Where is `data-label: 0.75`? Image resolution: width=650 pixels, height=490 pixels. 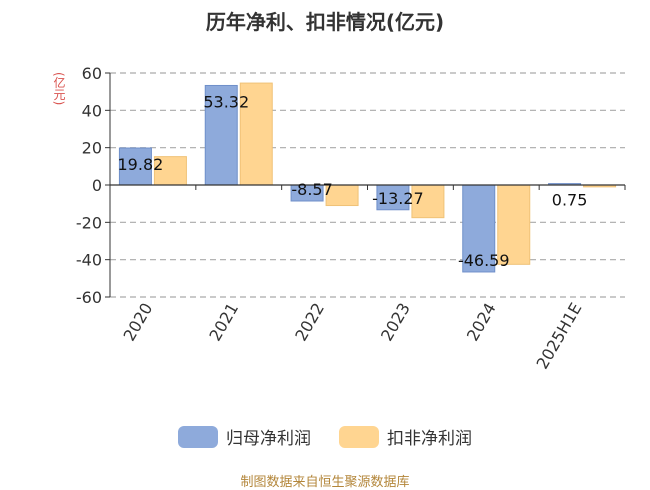 data-label: 0.75 is located at coordinates (570, 200).